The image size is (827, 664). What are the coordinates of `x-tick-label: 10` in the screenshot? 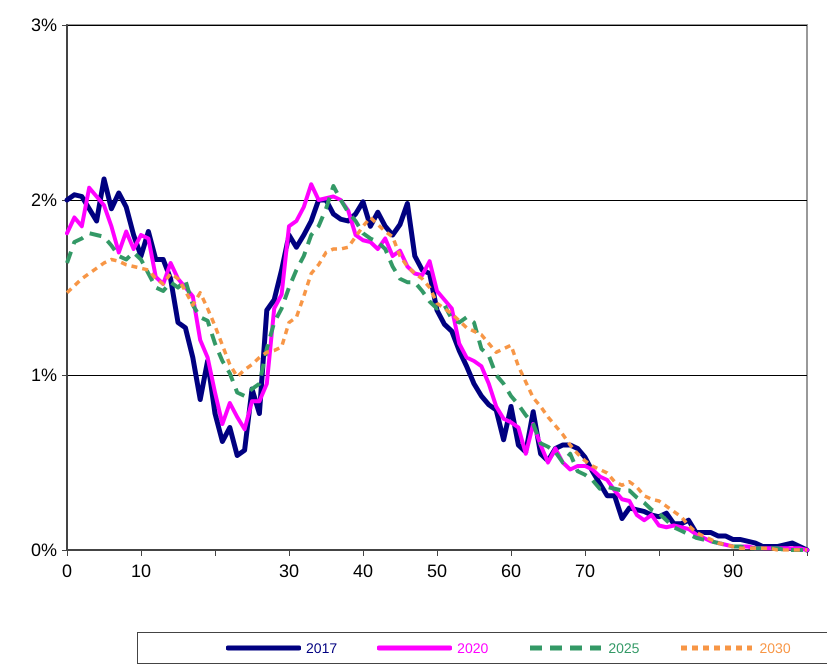 It's located at (141, 571).